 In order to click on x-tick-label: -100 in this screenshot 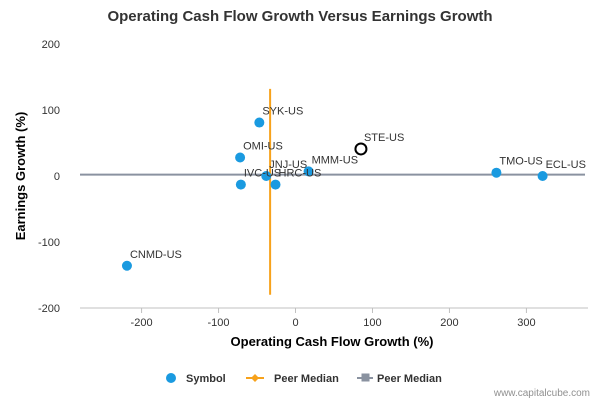, I will do `click(219, 323)`.